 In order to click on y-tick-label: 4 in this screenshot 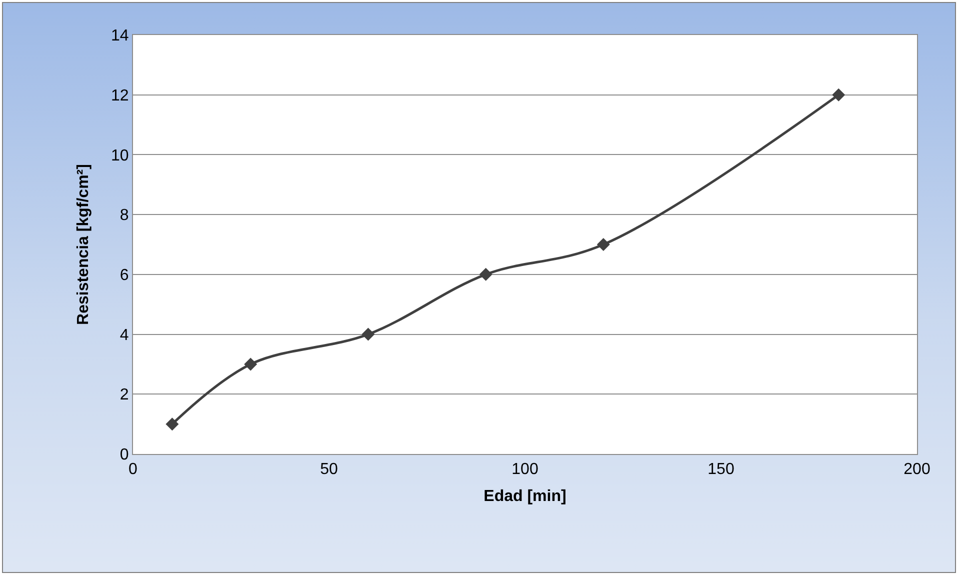, I will do `click(124, 335)`.